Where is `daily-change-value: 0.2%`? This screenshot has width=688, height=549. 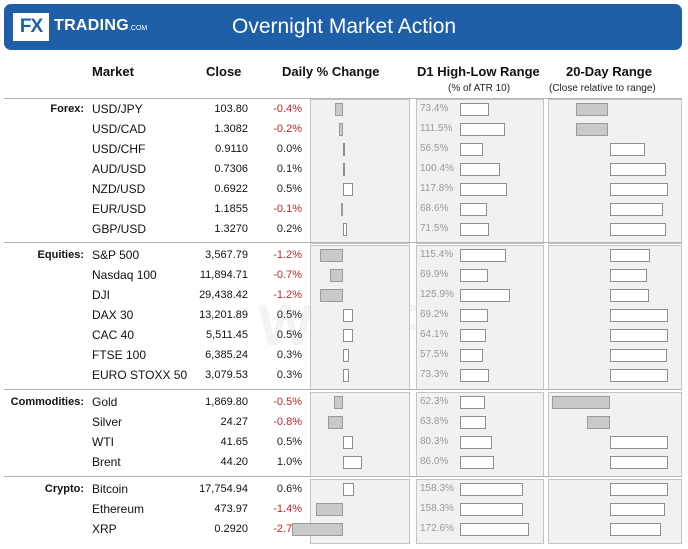 daily-change-value: 0.2% is located at coordinates (289, 229).